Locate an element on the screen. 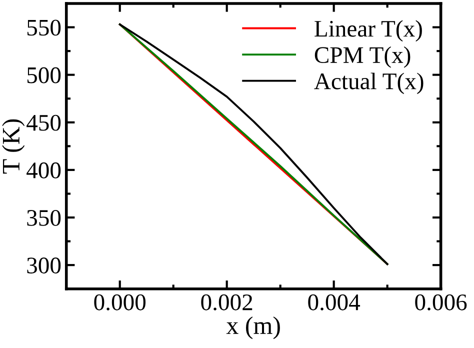  x-tick-label: 0.002 is located at coordinates (226, 302).